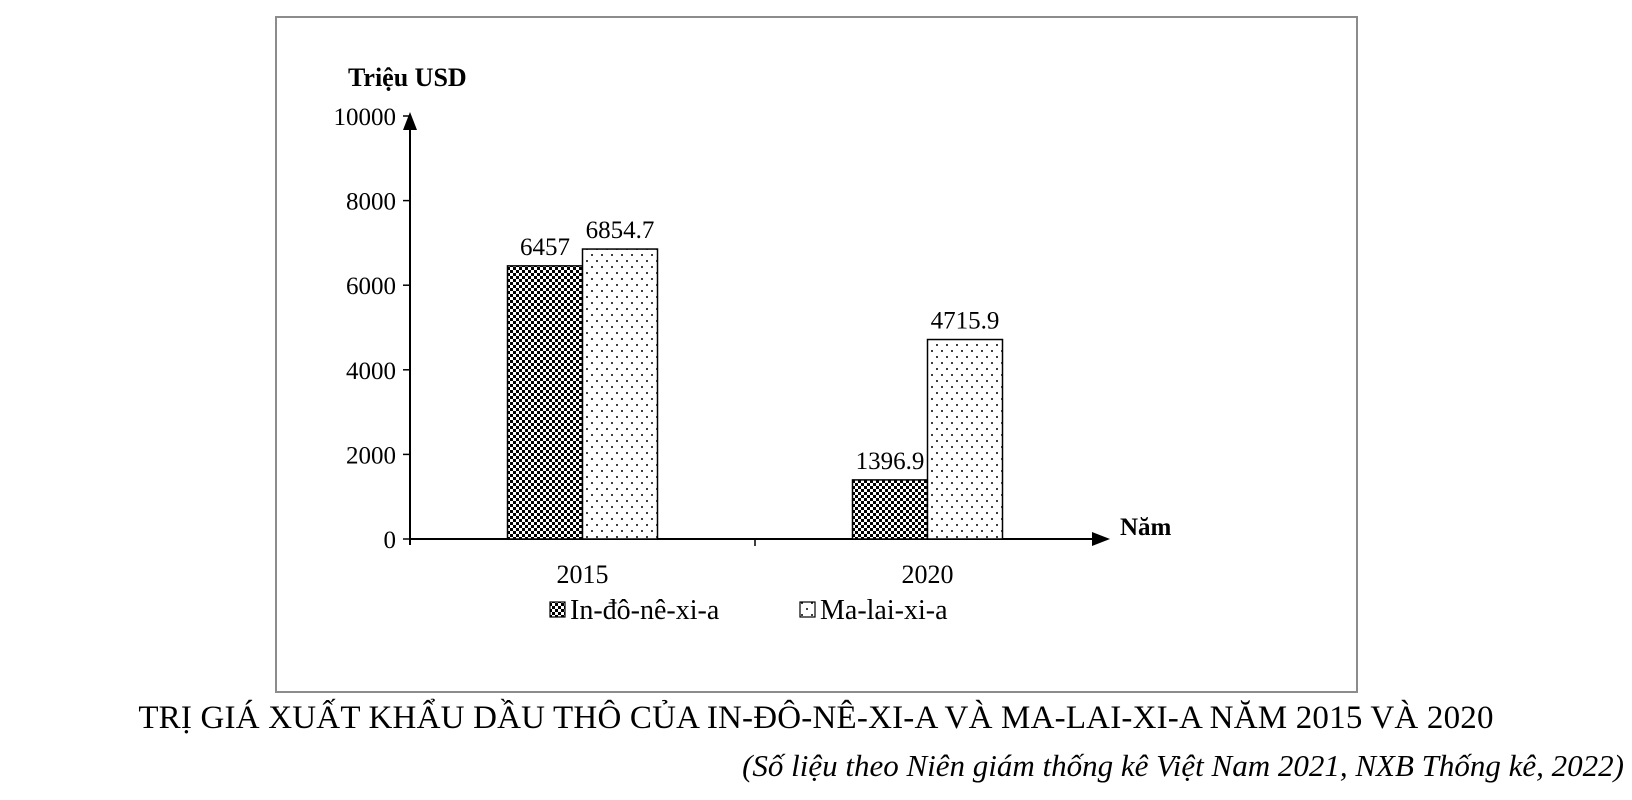 This screenshot has height=800, width=1632. Describe the element at coordinates (748, 610) in the screenshot. I see `legend: In-đô-nê-xi-a Ma-lai-xi-a` at that location.